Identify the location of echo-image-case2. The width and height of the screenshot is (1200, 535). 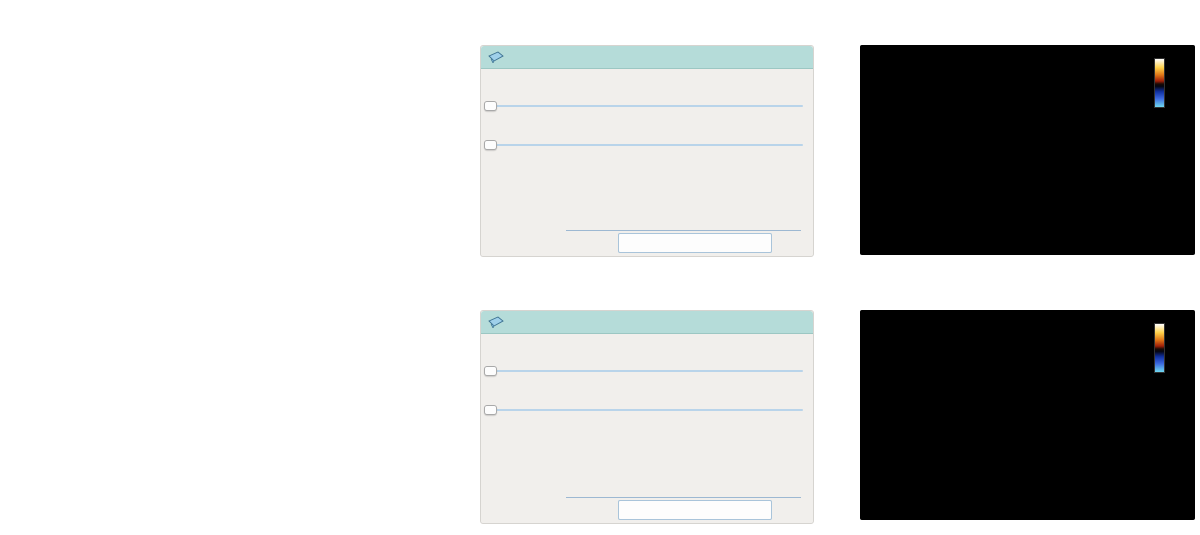
(1027, 415).